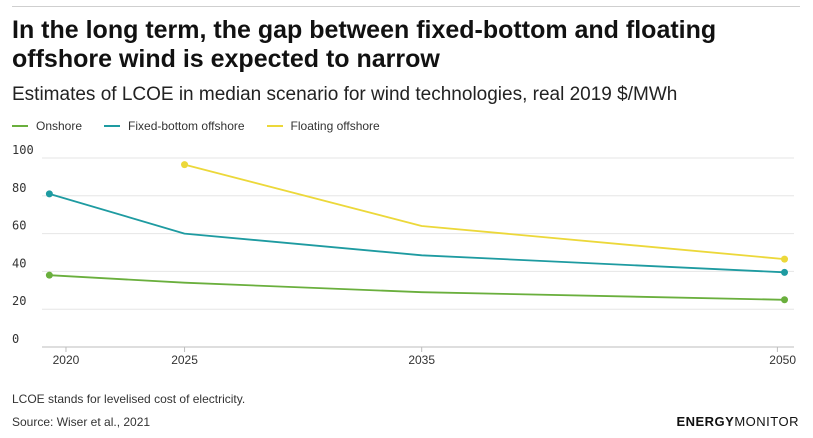  I want to click on brand-logo: ENERGYMONITOR, so click(737, 421).